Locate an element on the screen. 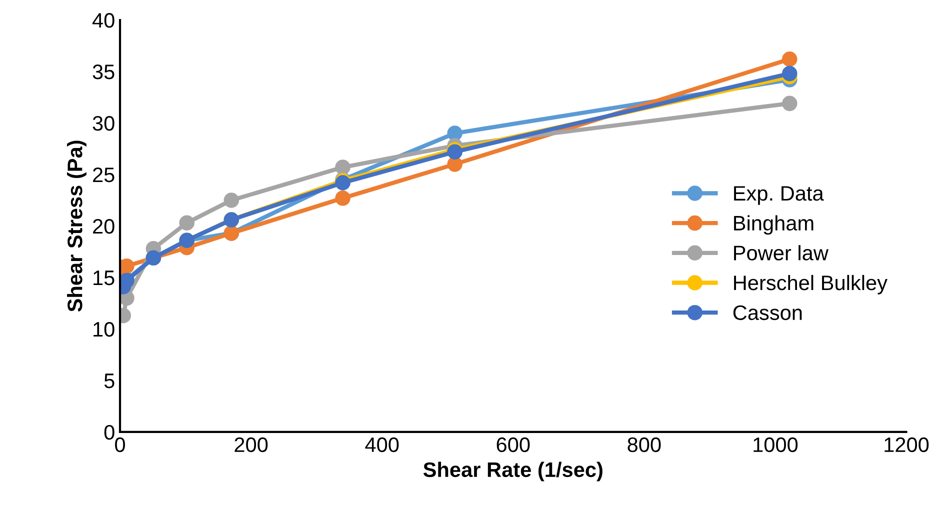 This screenshot has width=945, height=513. legend-label: Herschel Bulkley is located at coordinates (811, 284).